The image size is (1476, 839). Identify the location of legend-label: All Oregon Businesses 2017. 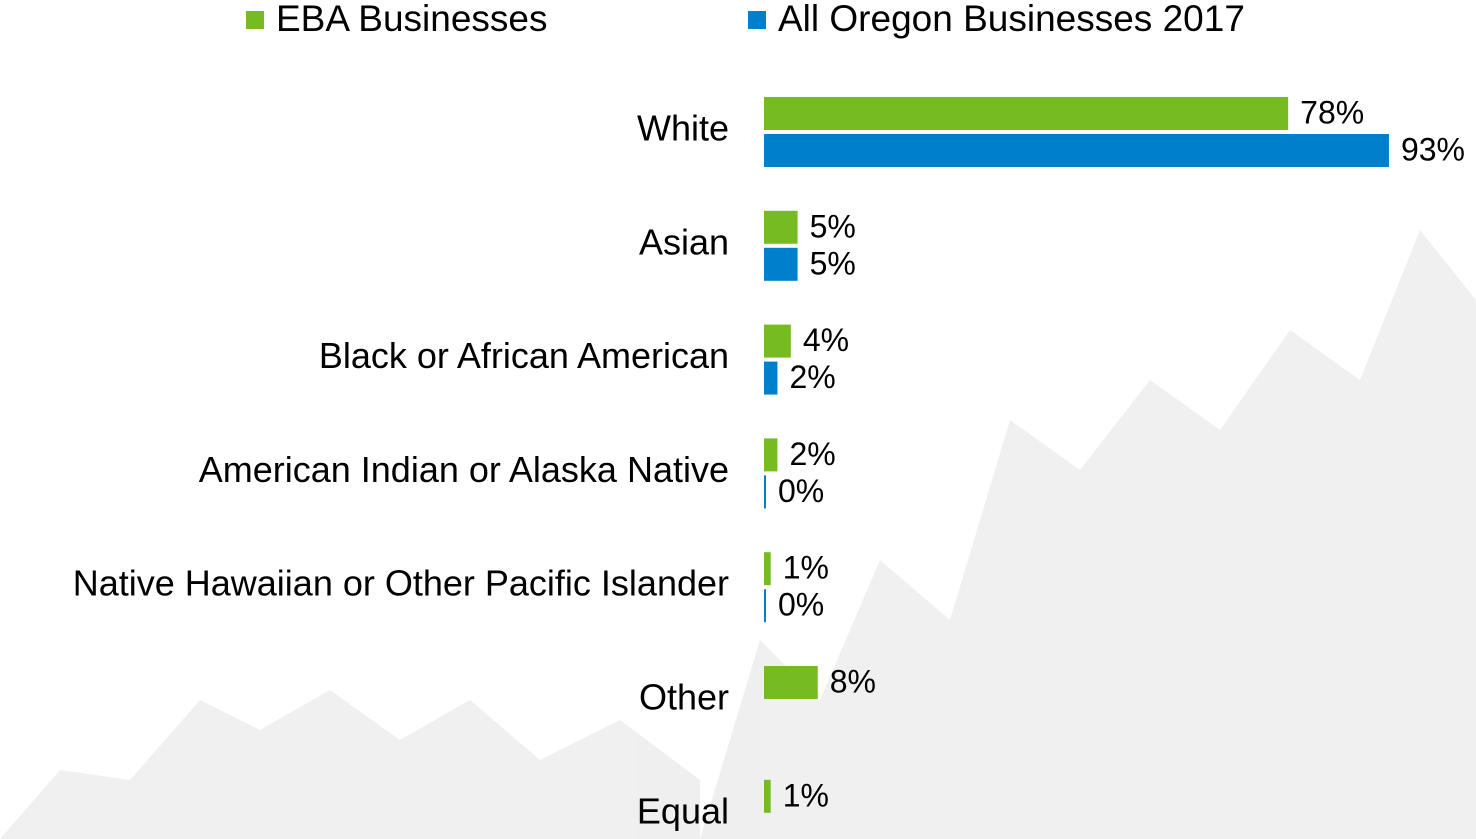
(1011, 19).